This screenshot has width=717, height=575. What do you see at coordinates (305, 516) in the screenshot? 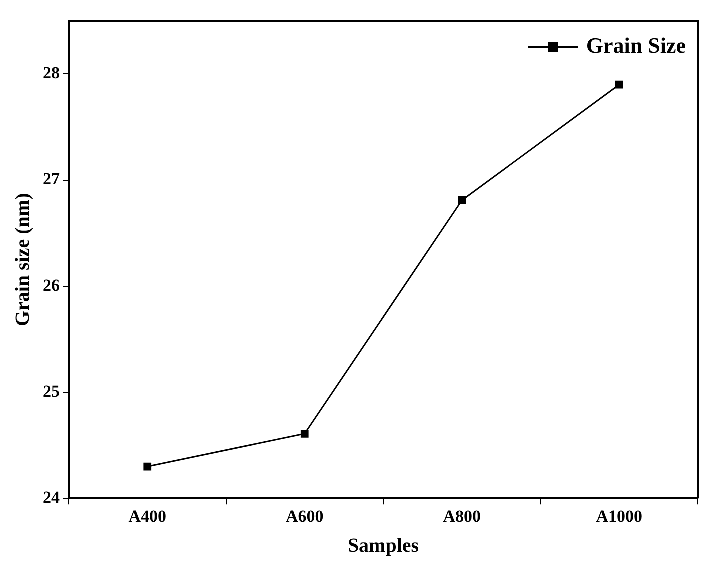
I see `x-tick-label: A600` at bounding box center [305, 516].